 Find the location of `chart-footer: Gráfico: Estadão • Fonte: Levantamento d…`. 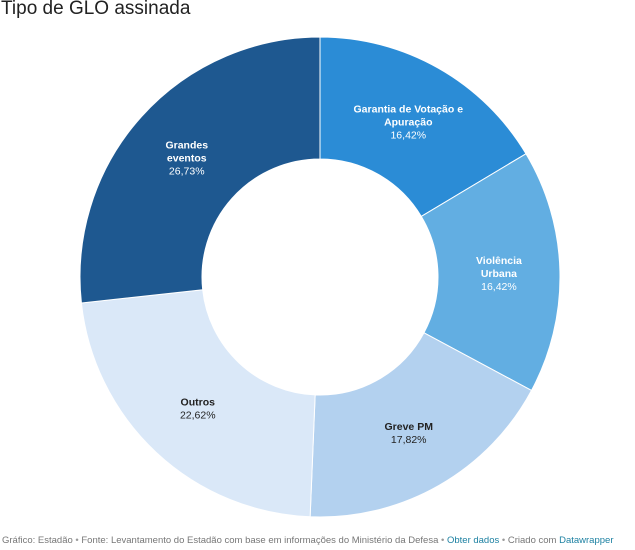

chart-footer: Gráfico: Estadão • Fonte: Levantamento d… is located at coordinates (307, 540).